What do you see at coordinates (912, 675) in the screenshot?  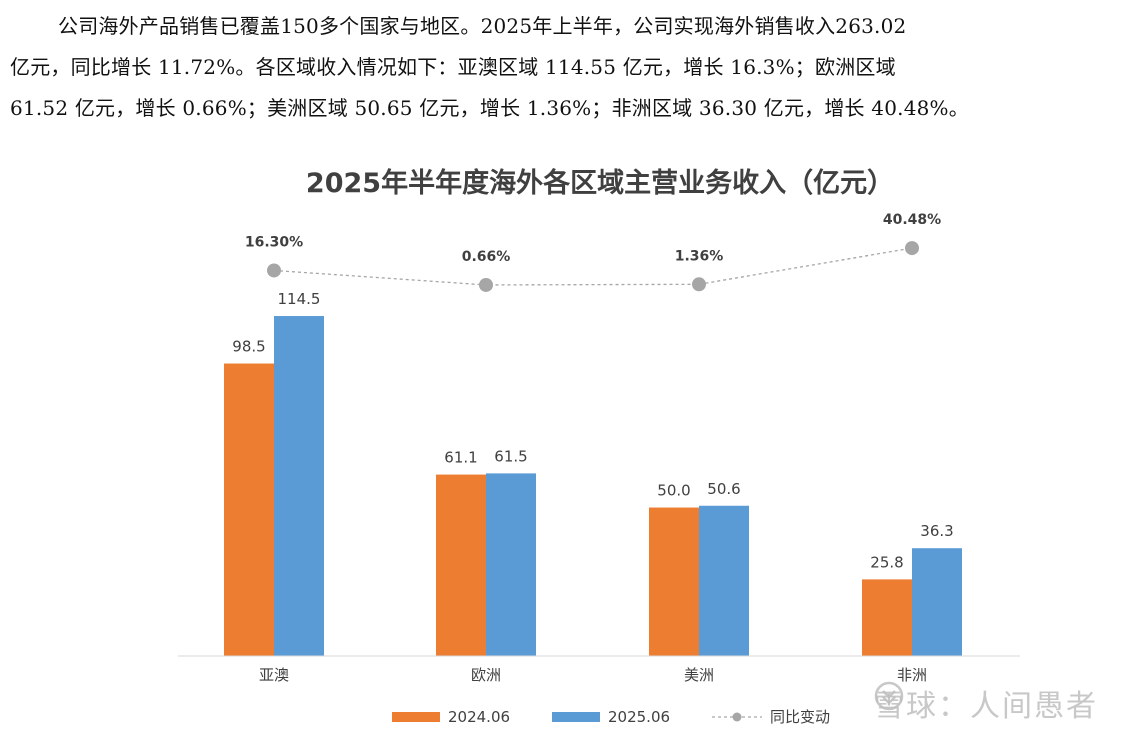 I see `category-label-非洲: 非洲` at bounding box center [912, 675].